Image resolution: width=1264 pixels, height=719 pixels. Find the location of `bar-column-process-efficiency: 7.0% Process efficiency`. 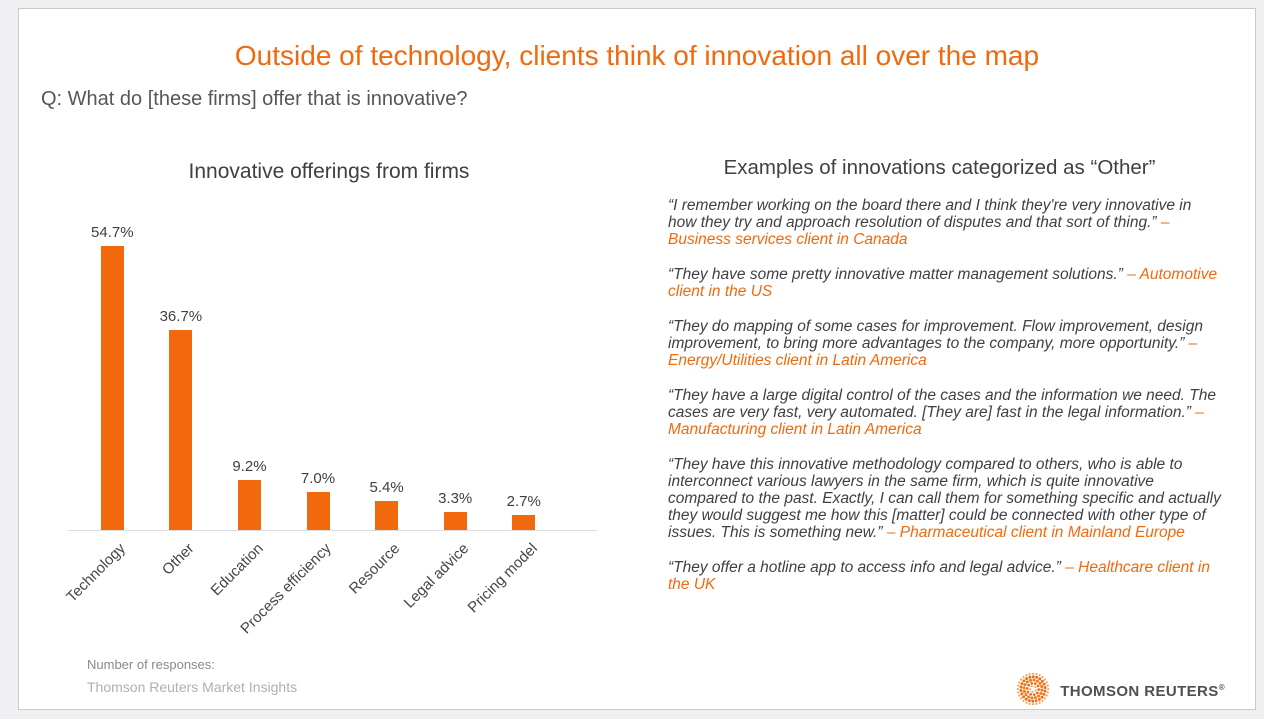

bar-column-process-efficiency: 7.0% Process efficiency is located at coordinates (295, 430).